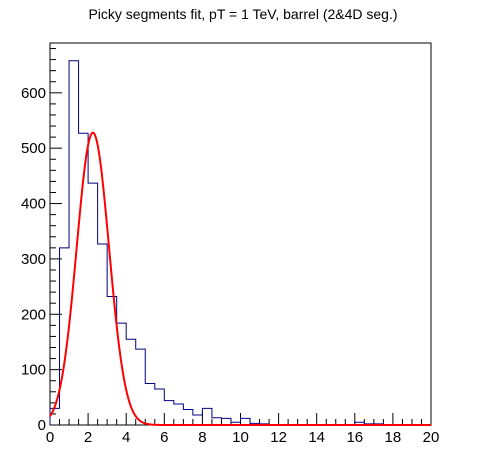  Describe the element at coordinates (42, 425) in the screenshot. I see `y-tick-label: 0` at that location.